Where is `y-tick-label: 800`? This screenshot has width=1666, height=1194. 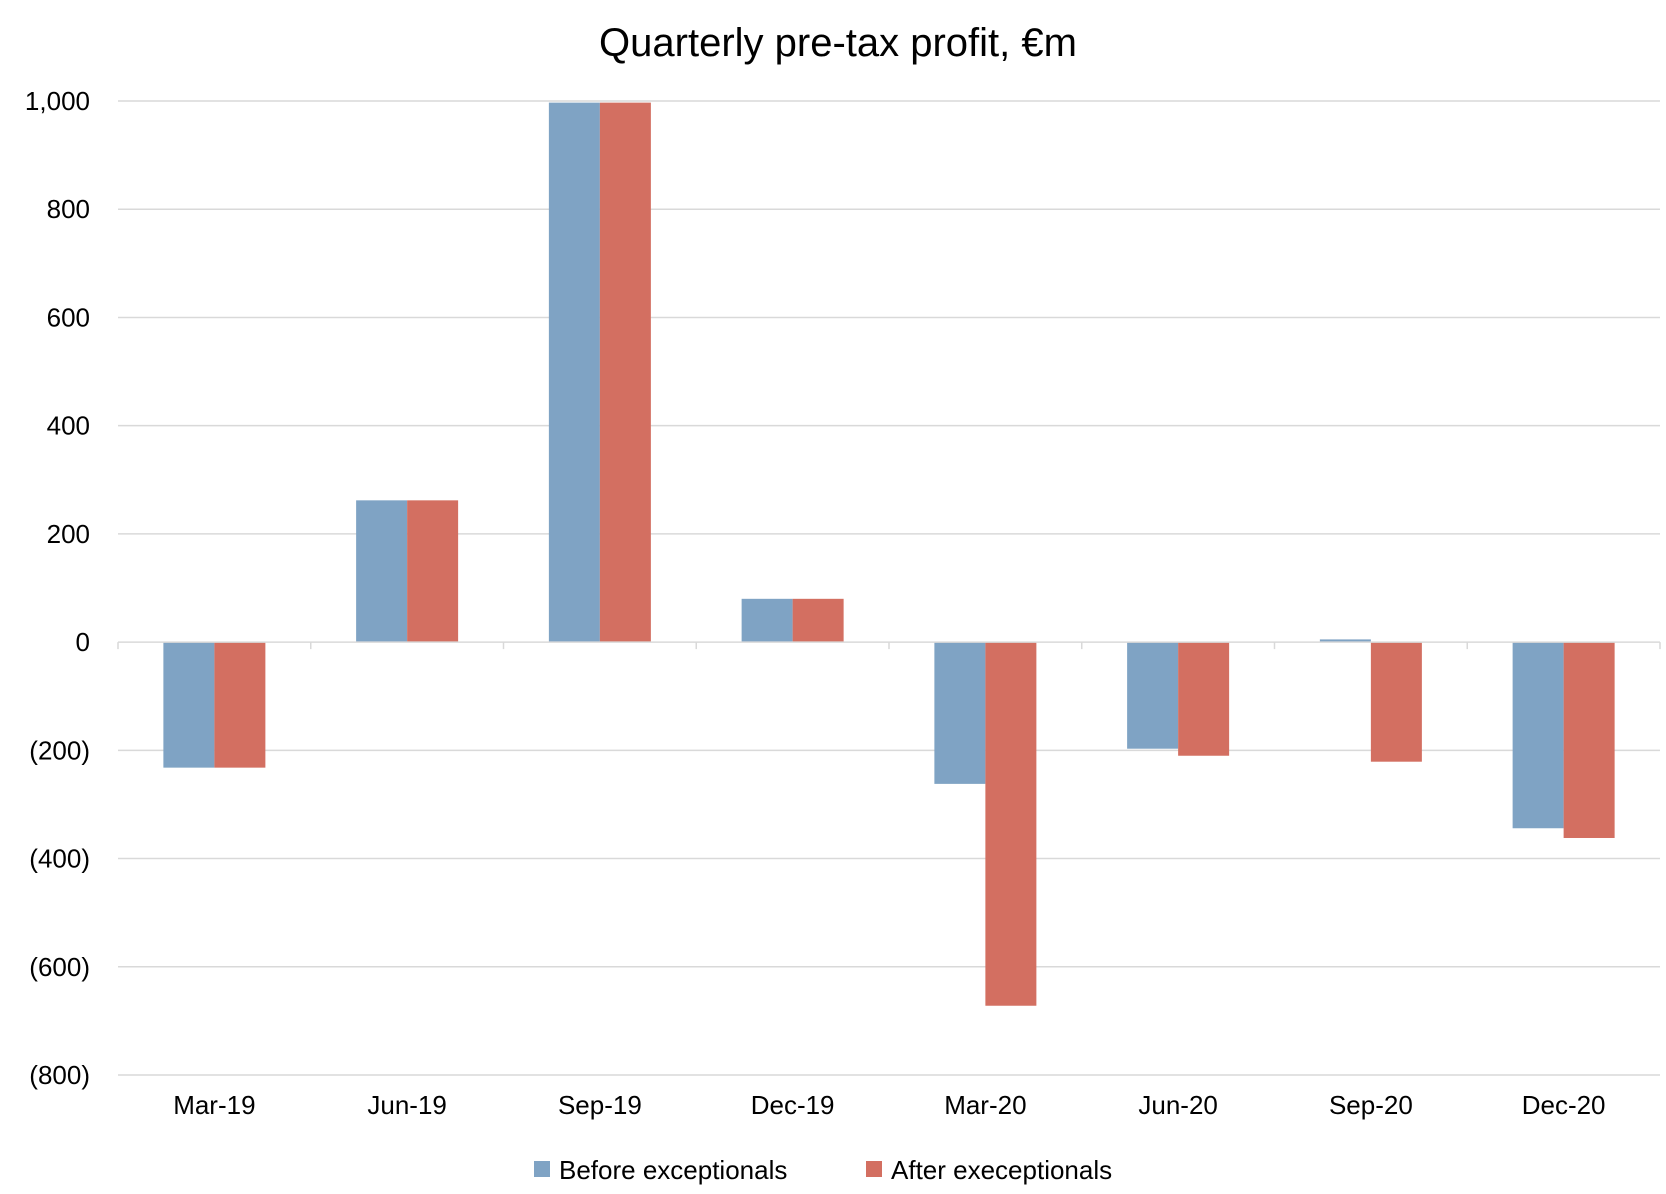 y-tick-label: 800 is located at coordinates (68, 209).